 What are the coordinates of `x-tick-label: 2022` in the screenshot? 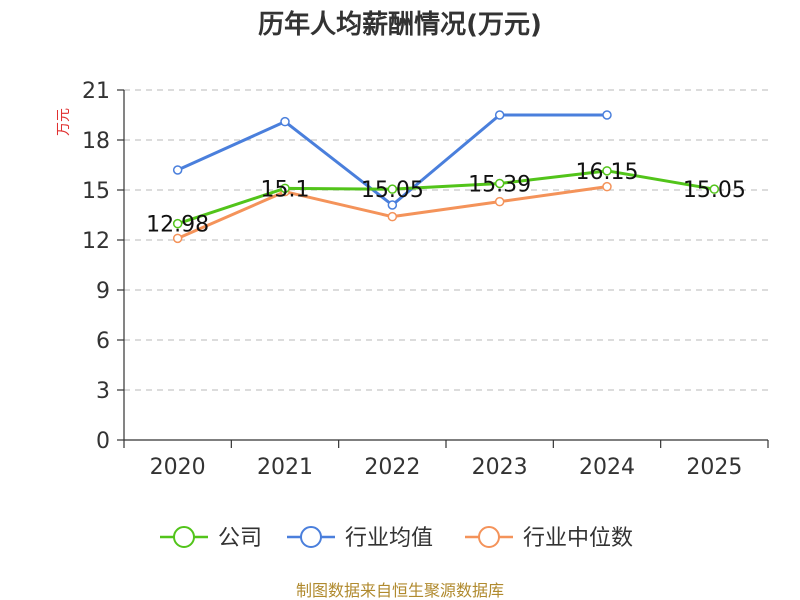 It's located at (392, 467).